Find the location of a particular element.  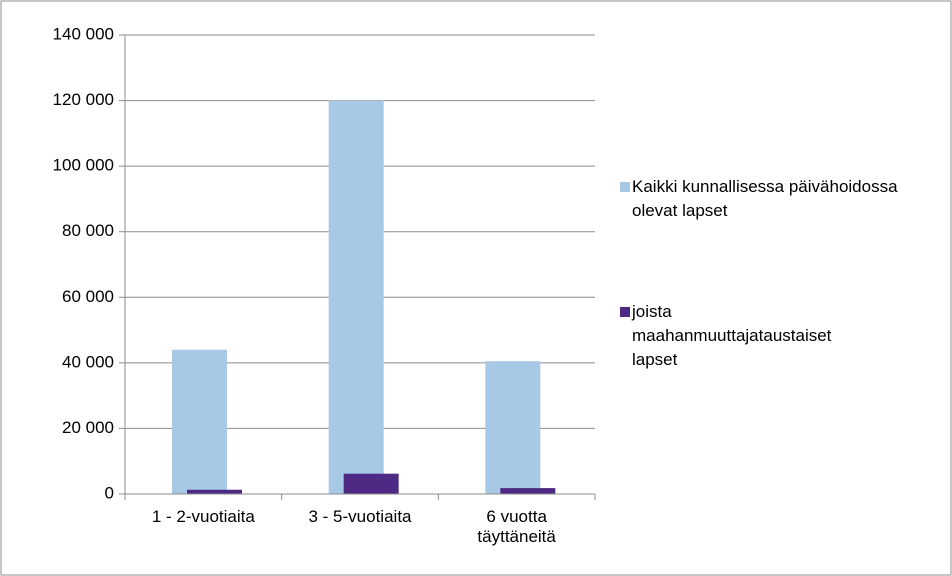

y-tick-label: 0 is located at coordinates (109, 492).